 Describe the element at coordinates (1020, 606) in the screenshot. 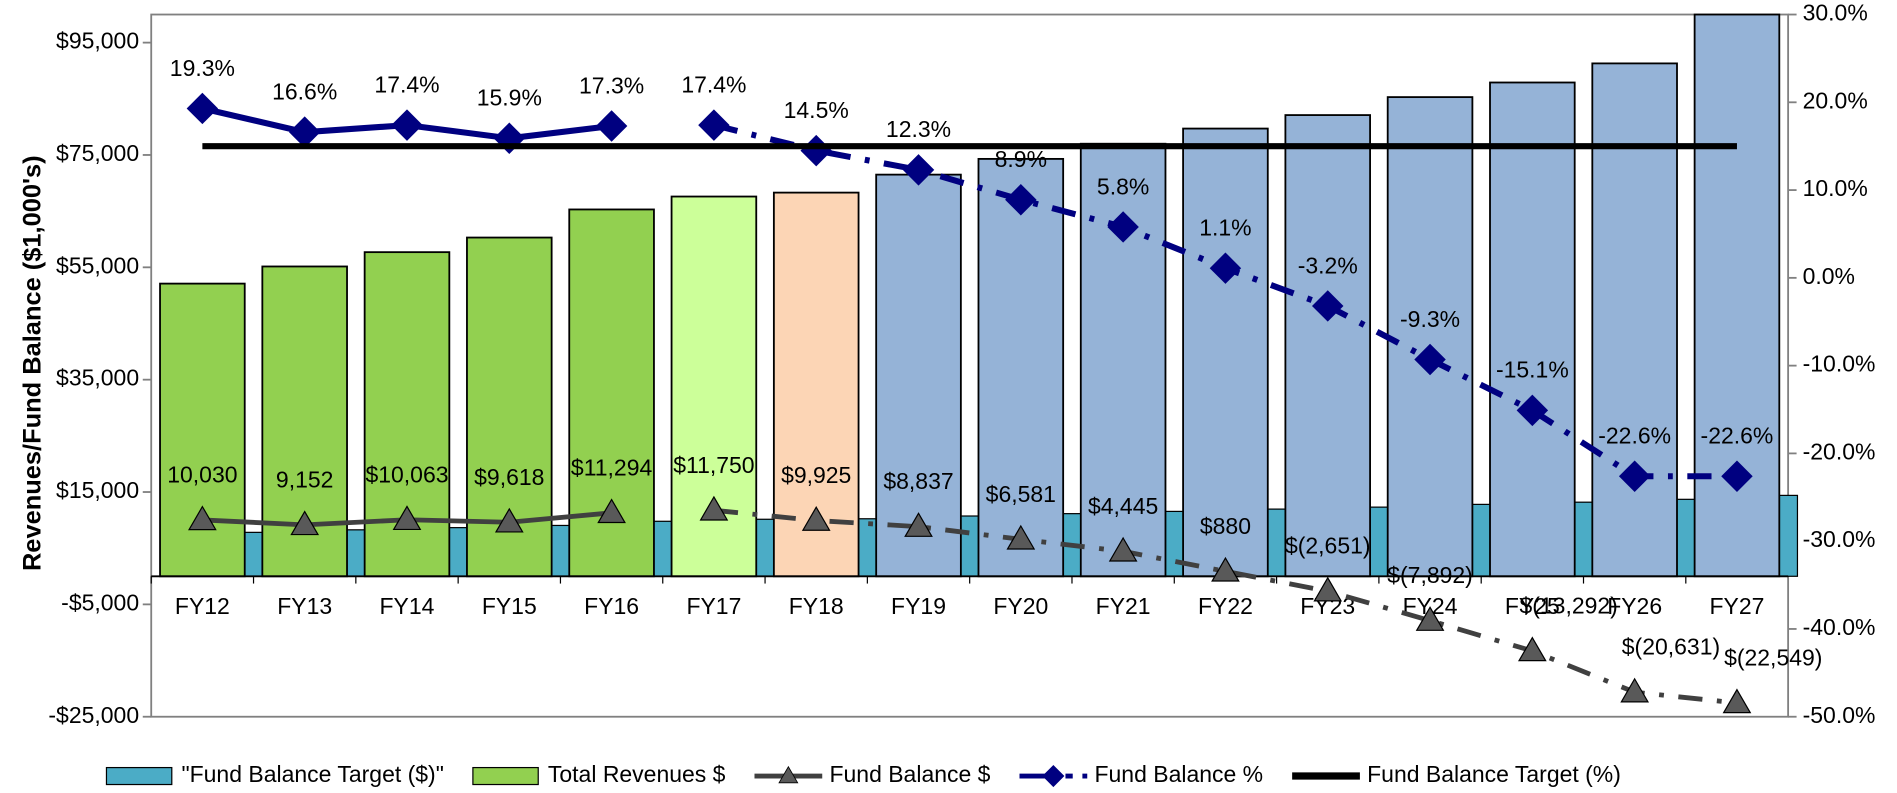

I see `x-tick-label: FY20` at that location.